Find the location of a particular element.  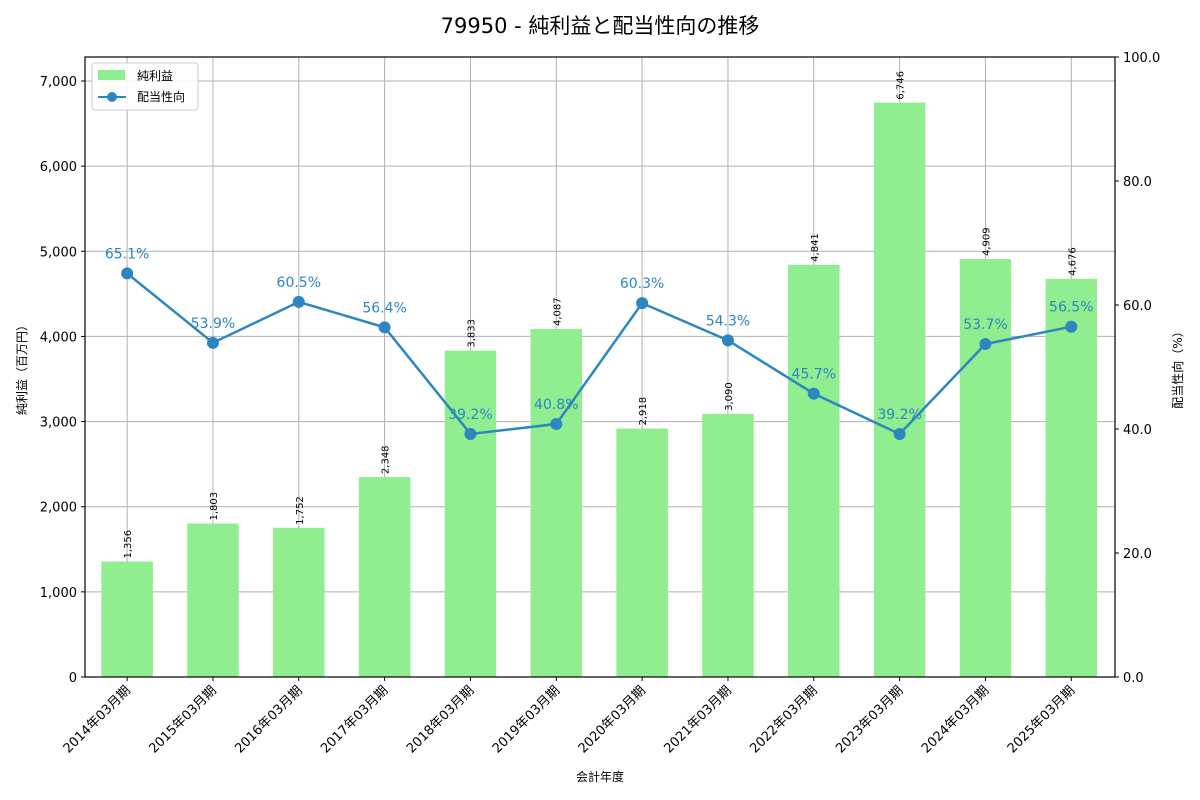

bar-value-label: 6,746 is located at coordinates (901, 85).